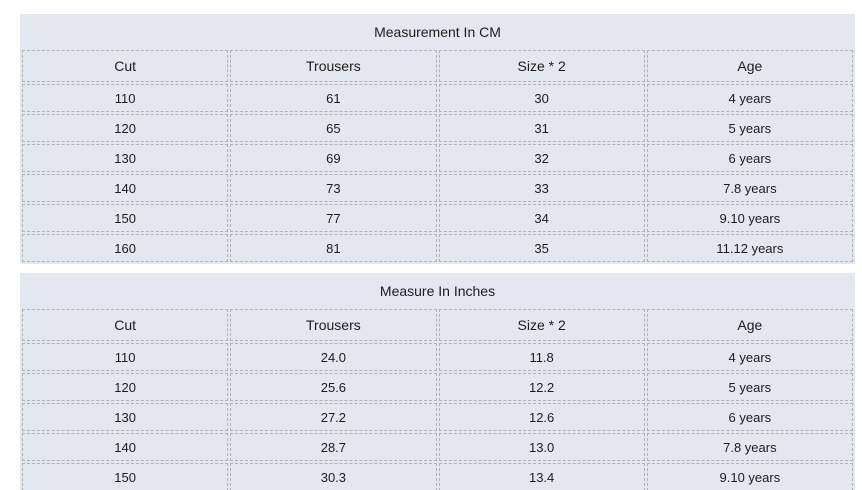  I want to click on table-title: Measurement In CM, so click(437, 32).